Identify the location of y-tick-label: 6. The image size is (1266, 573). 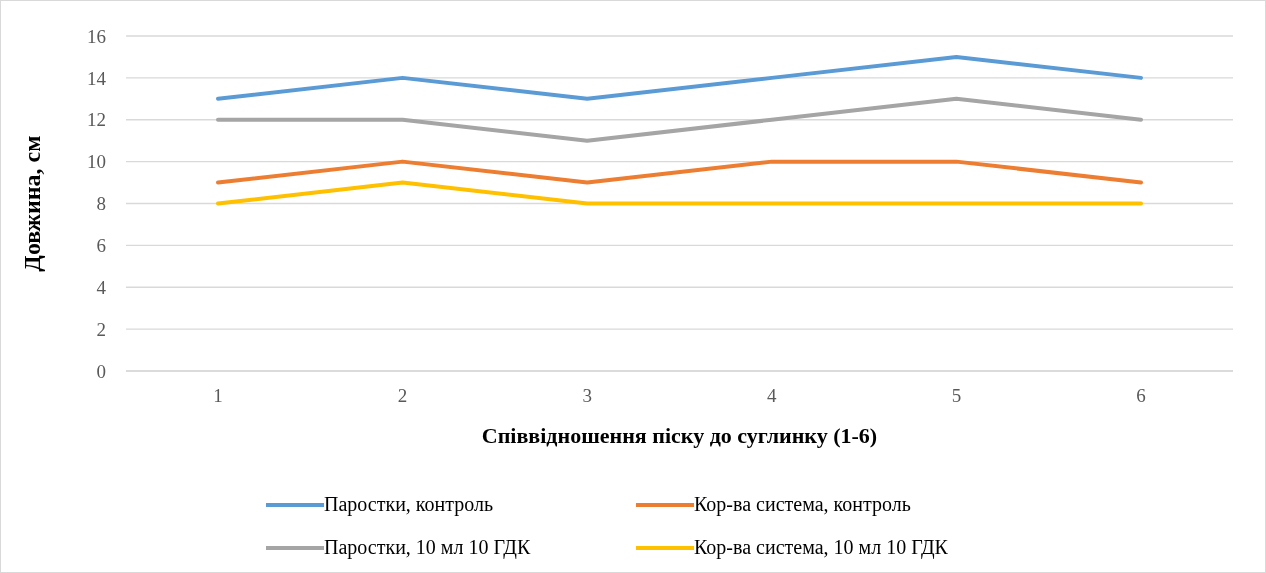
(101, 246).